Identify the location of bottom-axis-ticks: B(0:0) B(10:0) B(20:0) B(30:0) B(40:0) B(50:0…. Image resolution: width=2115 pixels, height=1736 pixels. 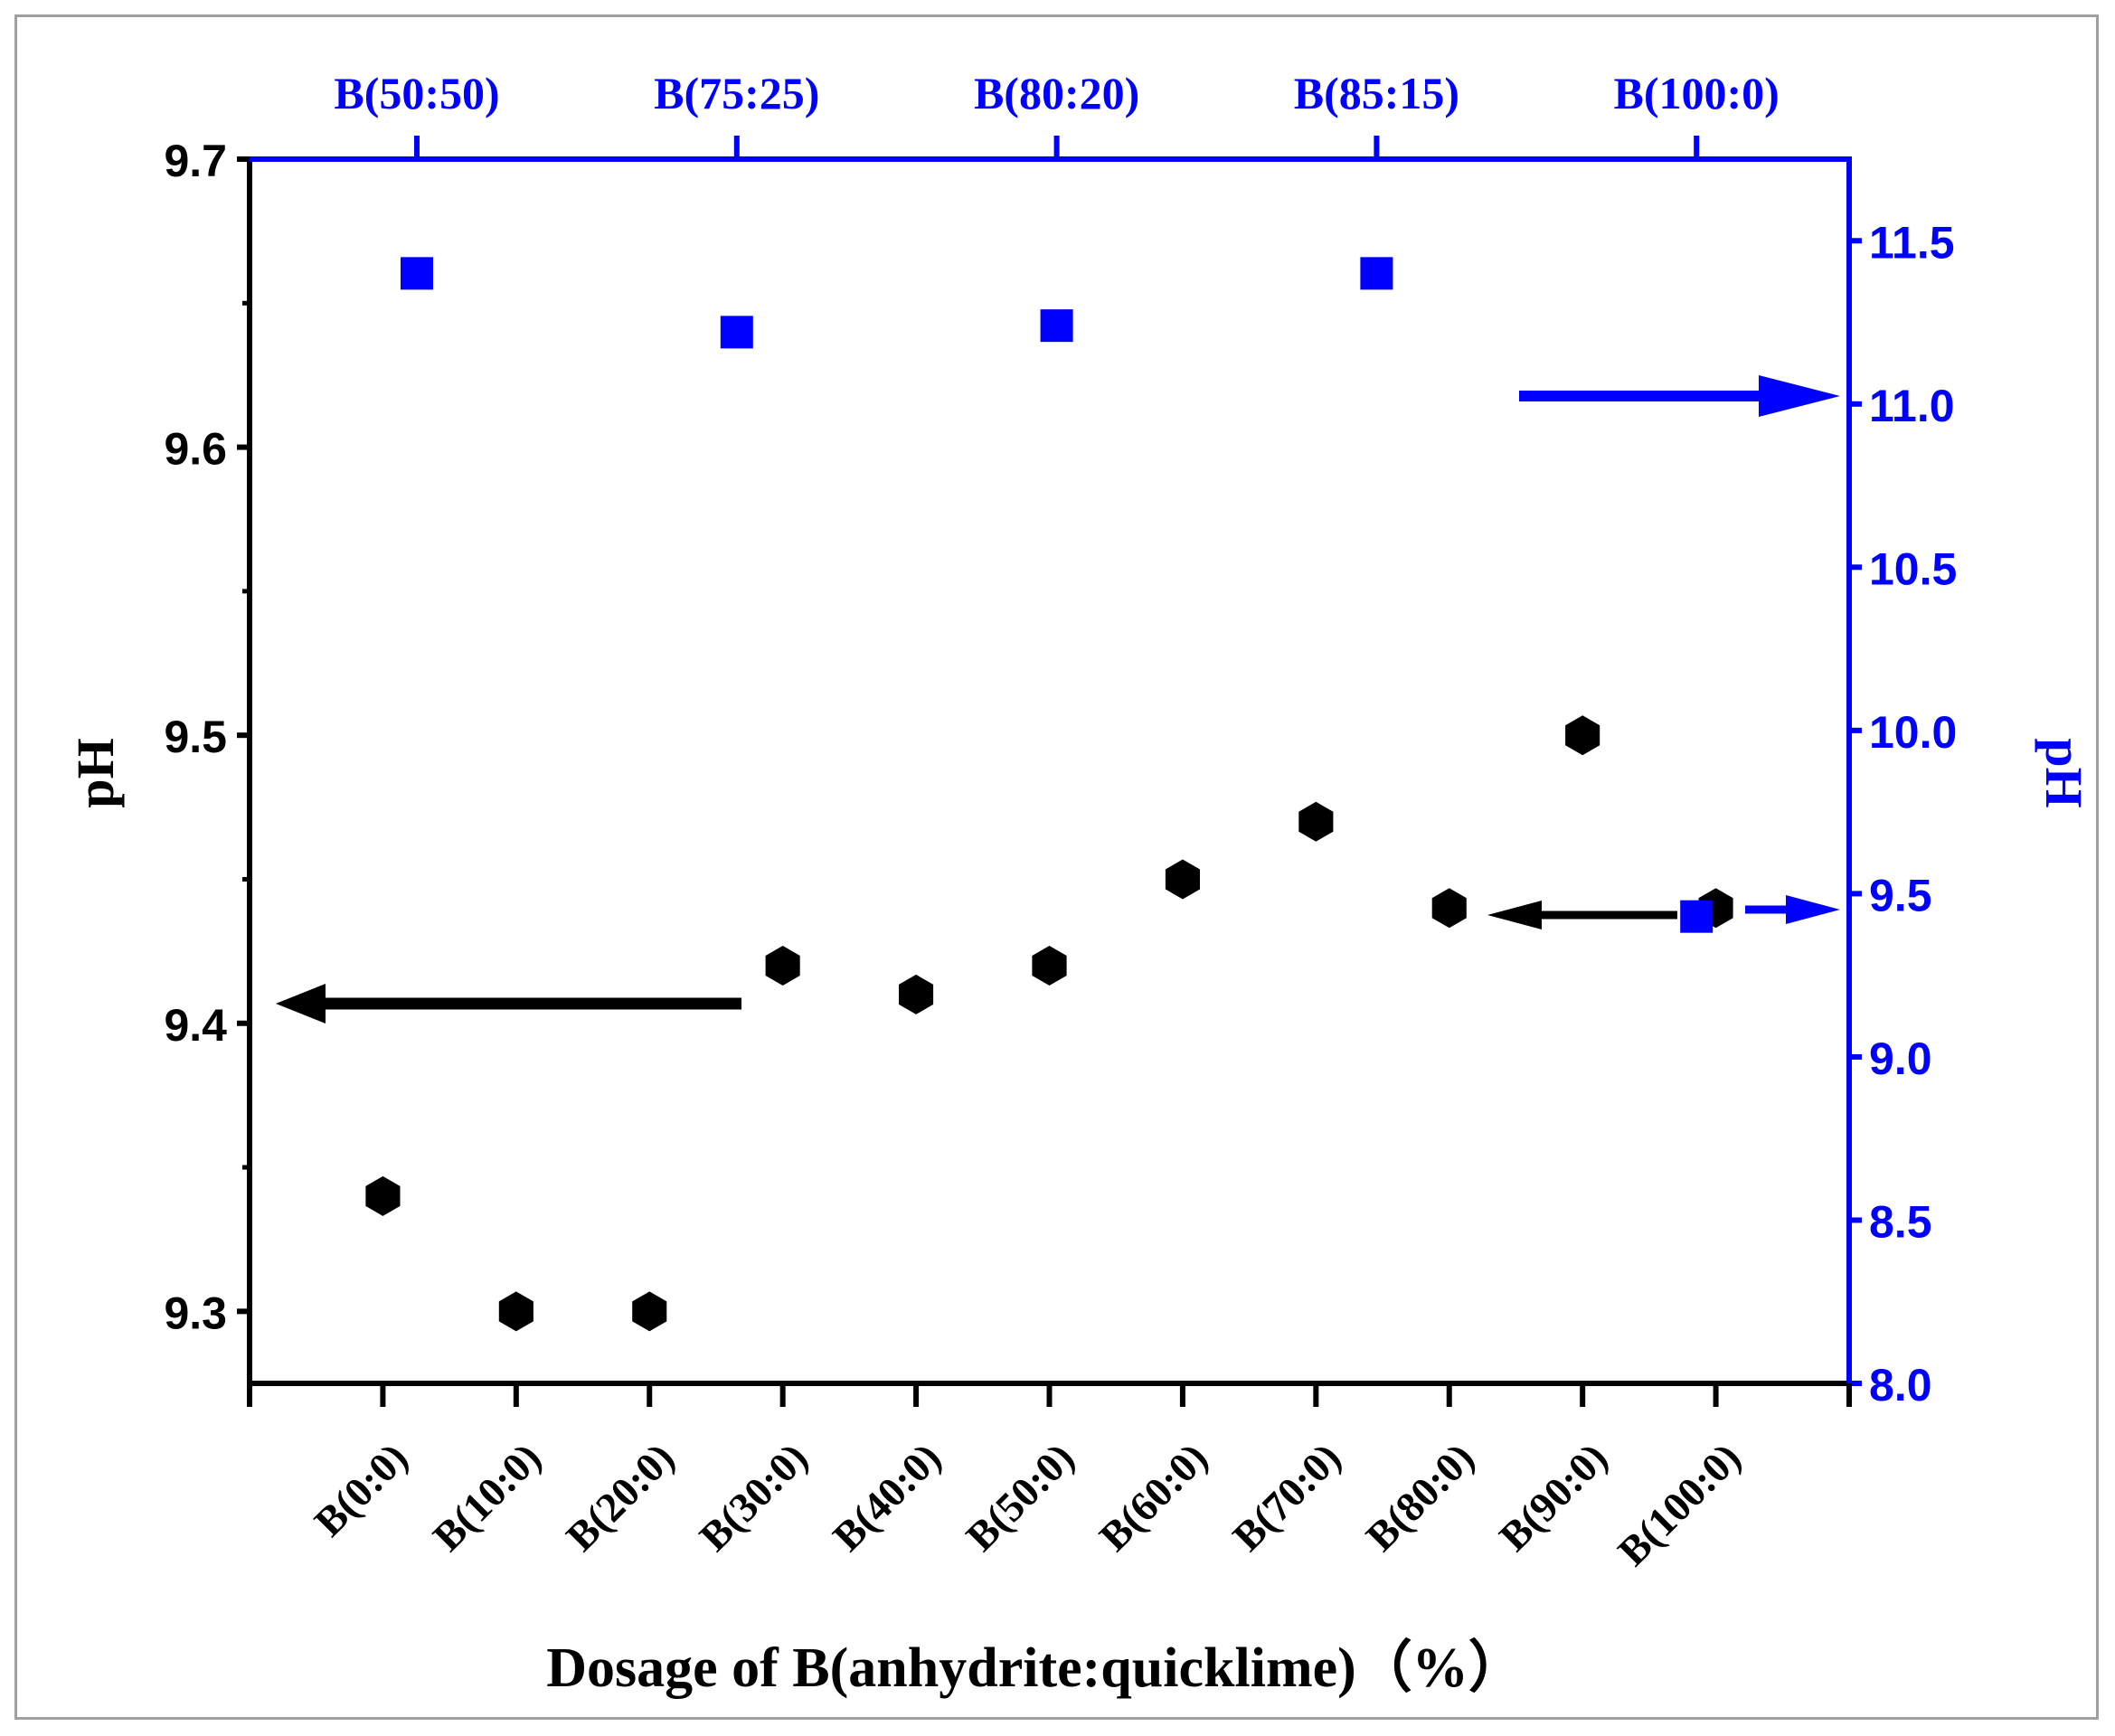
(1049, 1479).